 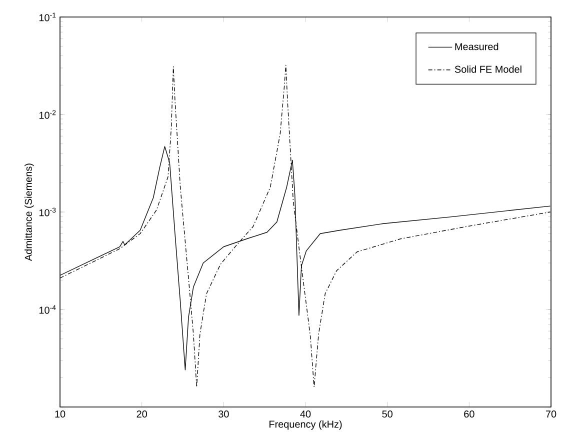 What do you see at coordinates (551, 414) in the screenshot?
I see `x-tick-label: 70` at bounding box center [551, 414].